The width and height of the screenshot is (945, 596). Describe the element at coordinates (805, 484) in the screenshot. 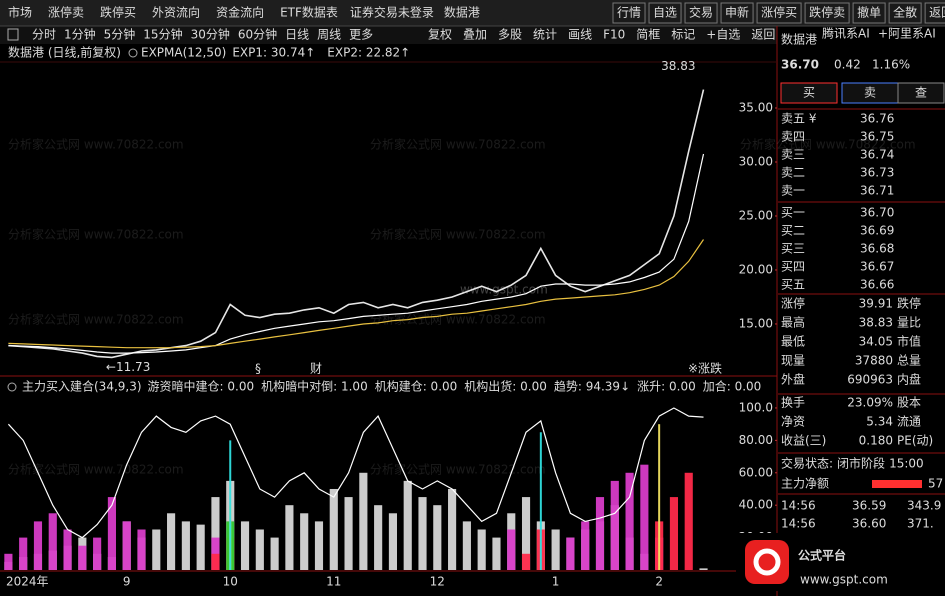

I see `net-label: 主力净额` at that location.